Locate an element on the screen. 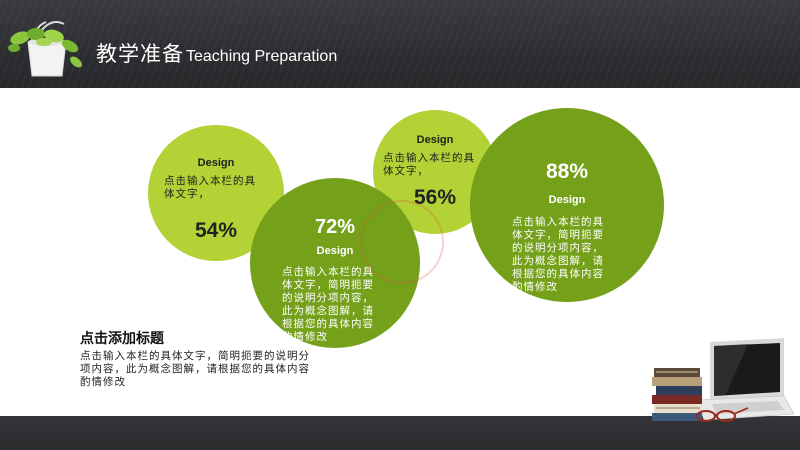  watermark-seal is located at coordinates (402, 242).